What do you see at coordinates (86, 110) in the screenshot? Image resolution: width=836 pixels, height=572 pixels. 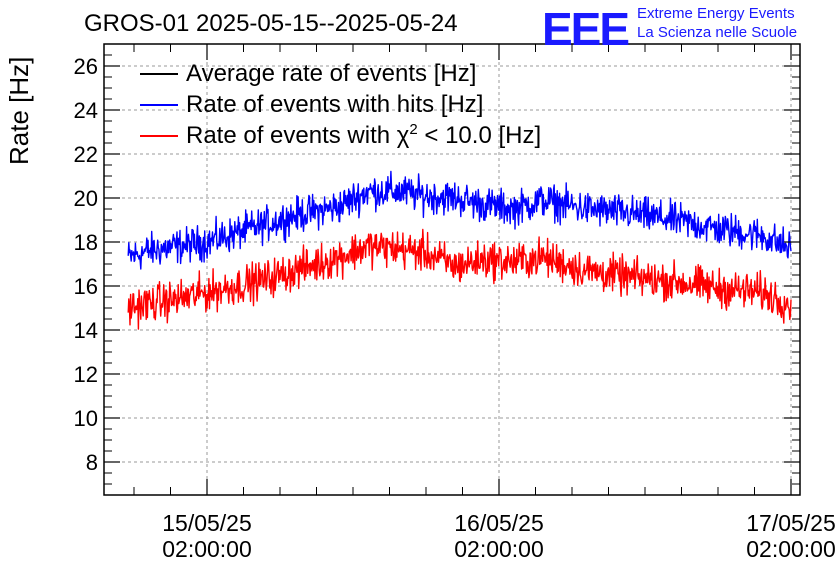 I see `y-tick-label: 24` at bounding box center [86, 110].